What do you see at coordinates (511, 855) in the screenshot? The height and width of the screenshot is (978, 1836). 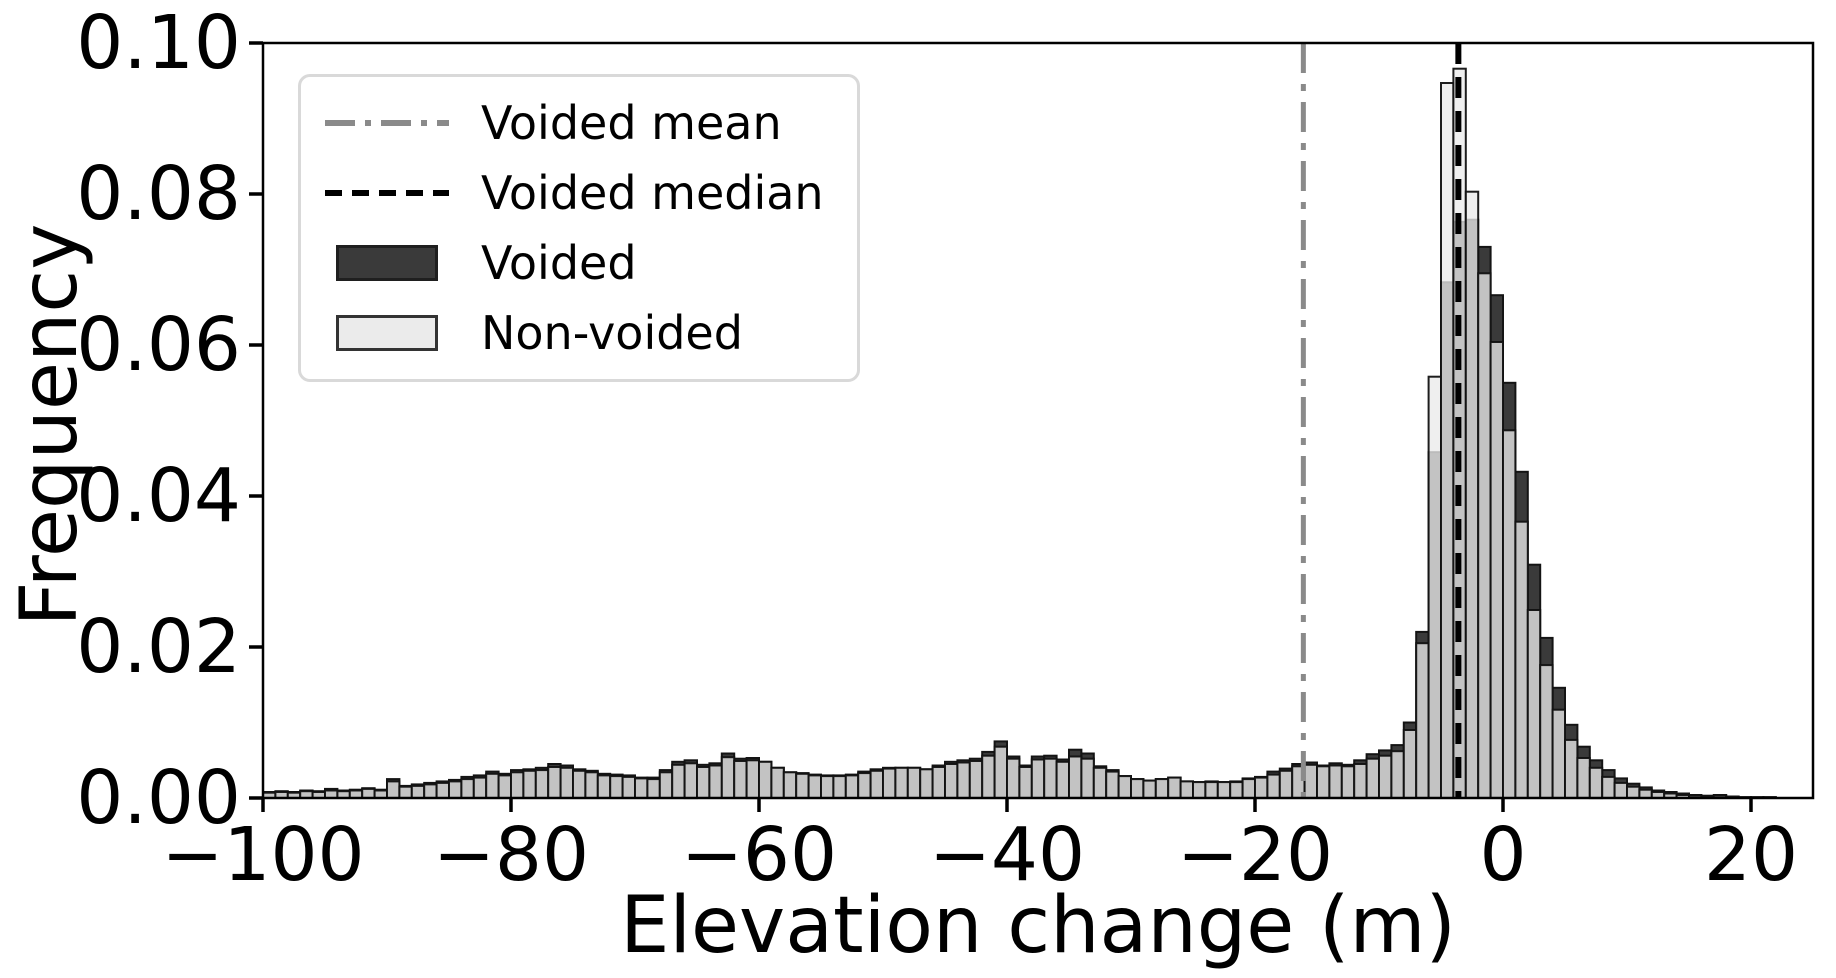 I see `x-tick-label: −80` at bounding box center [511, 855].